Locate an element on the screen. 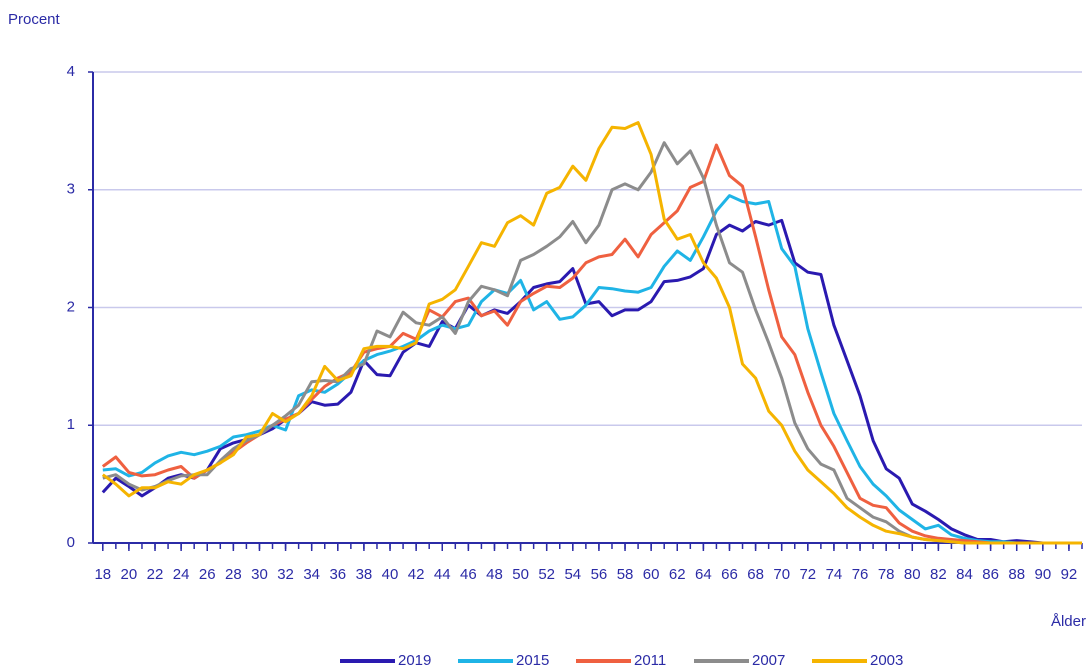  x-tick-label: 54 is located at coordinates (572, 574).